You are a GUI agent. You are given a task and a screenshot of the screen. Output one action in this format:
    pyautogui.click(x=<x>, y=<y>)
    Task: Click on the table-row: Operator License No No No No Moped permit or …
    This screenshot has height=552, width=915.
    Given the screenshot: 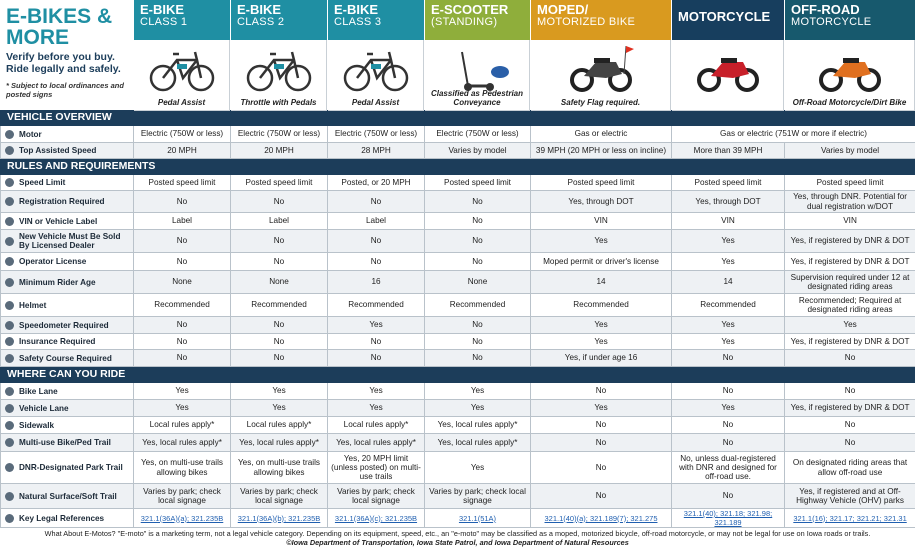 What is the action you would take?
    pyautogui.click(x=457, y=261)
    